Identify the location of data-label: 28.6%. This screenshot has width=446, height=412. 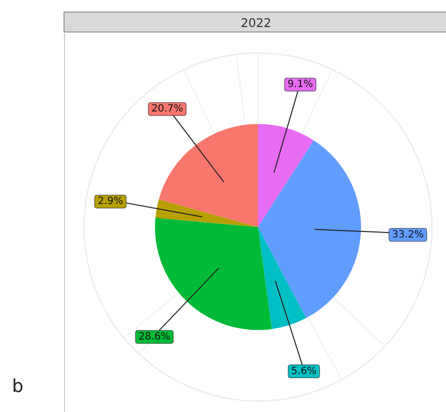
(154, 336).